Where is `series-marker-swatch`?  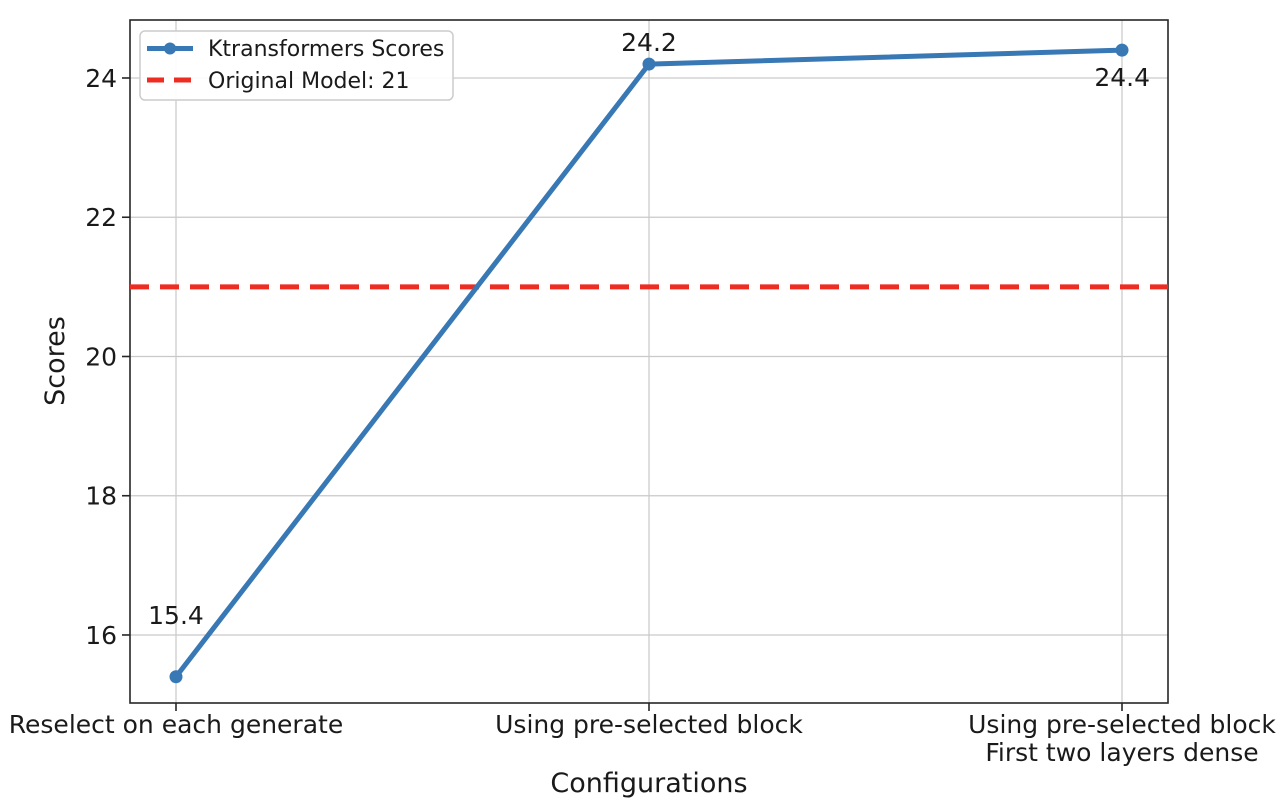 series-marker-swatch is located at coordinates (170, 48).